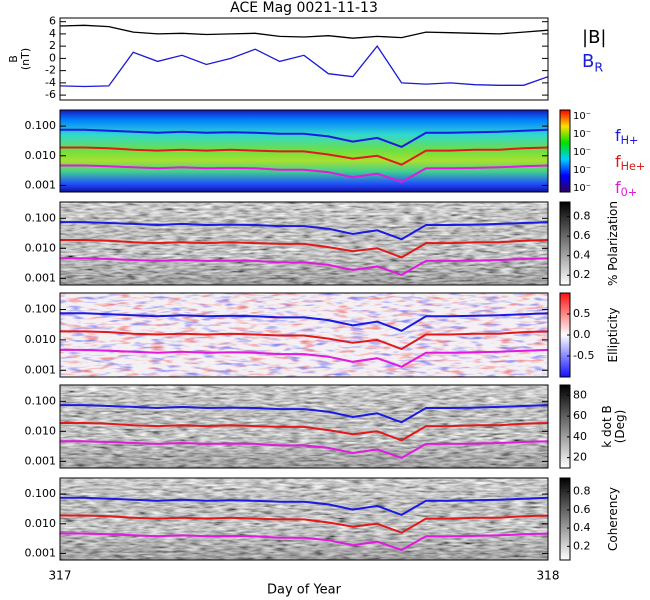  I want to click on legend-entry: |B|, so click(594, 37).